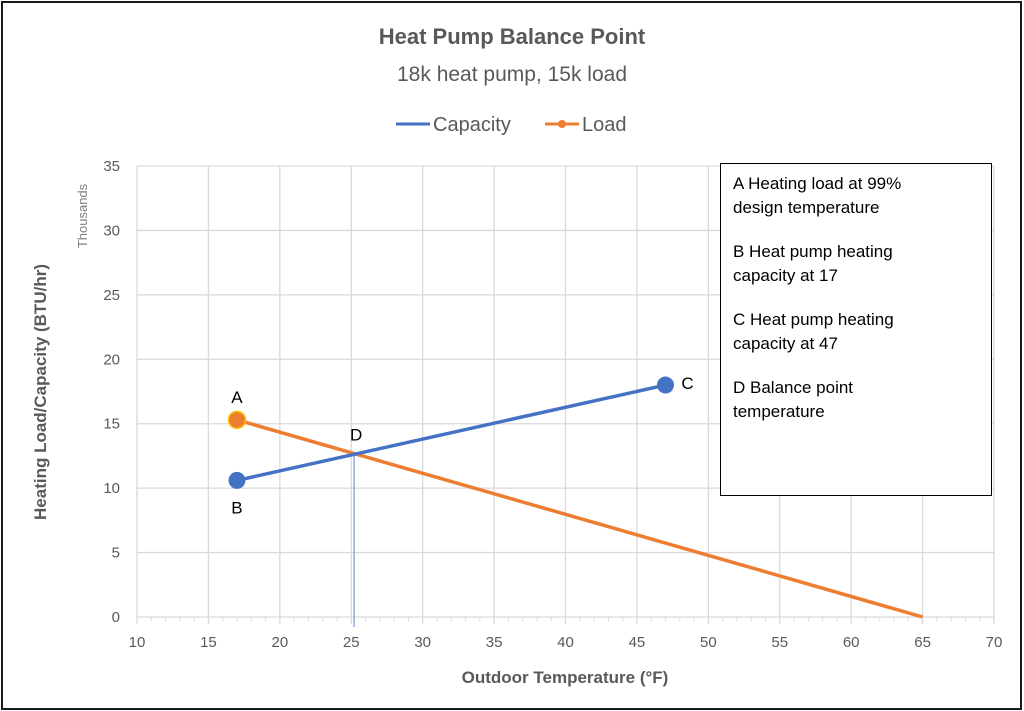  Describe the element at coordinates (687, 383) in the screenshot. I see `point-label-c: C` at that location.